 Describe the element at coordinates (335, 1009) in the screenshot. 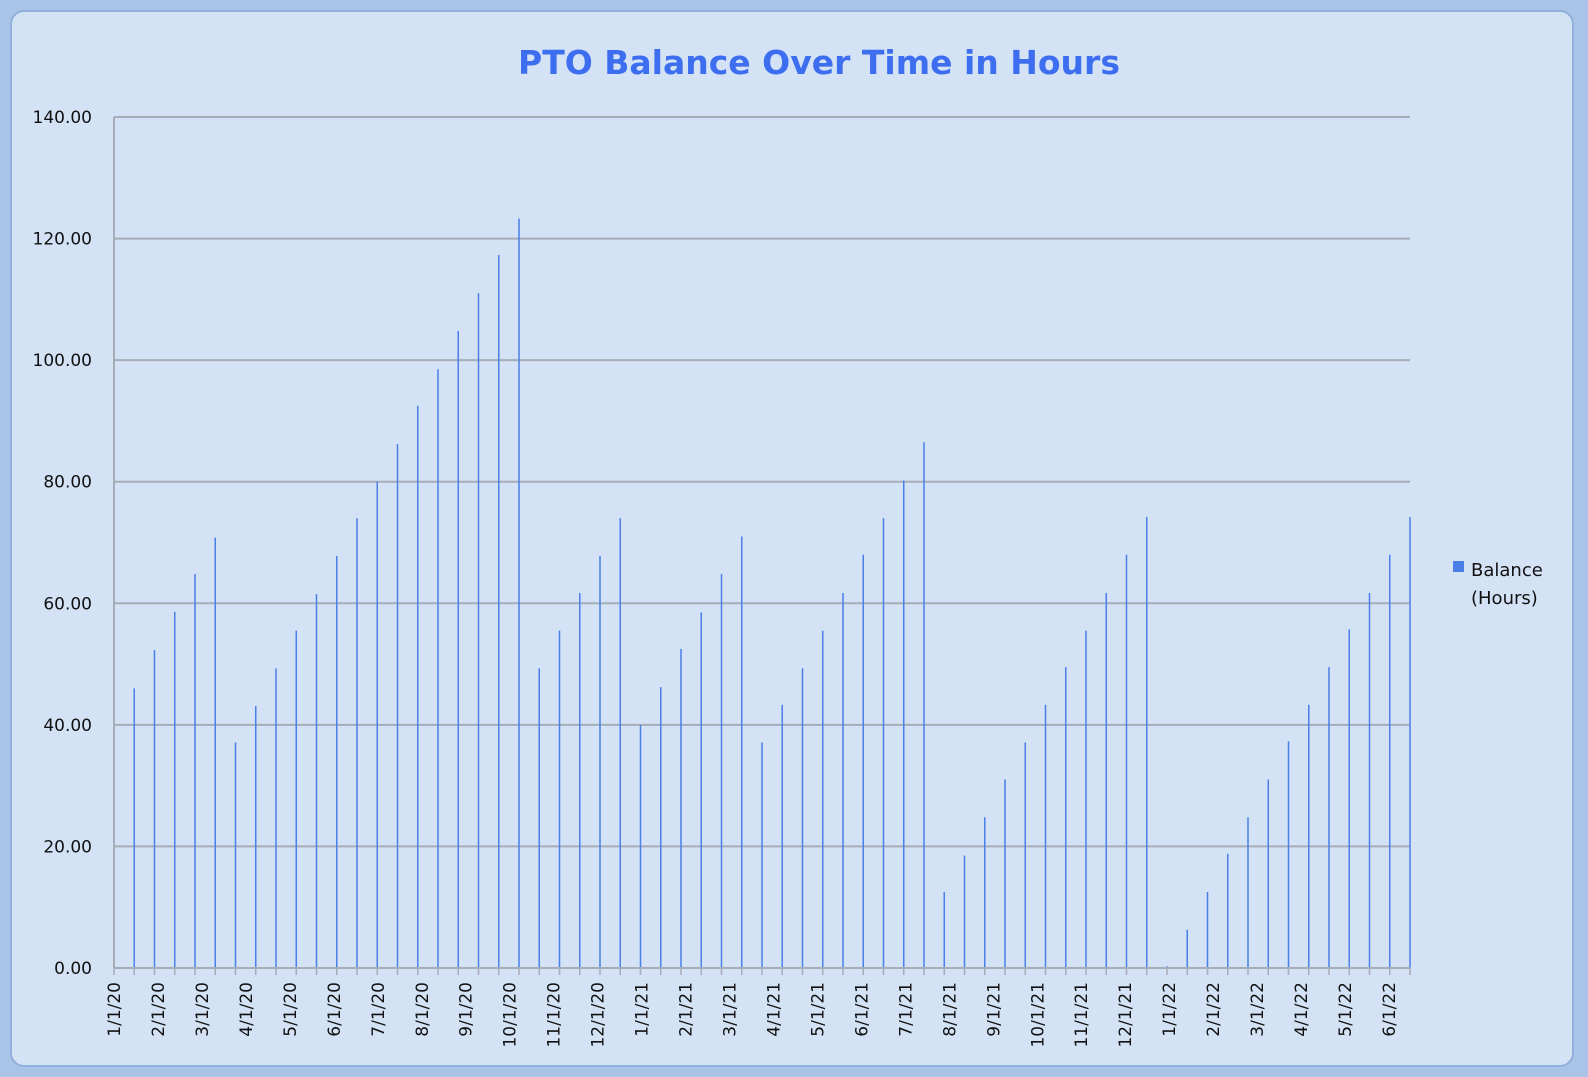

I see `x-tick-label: 6/1/20` at that location.